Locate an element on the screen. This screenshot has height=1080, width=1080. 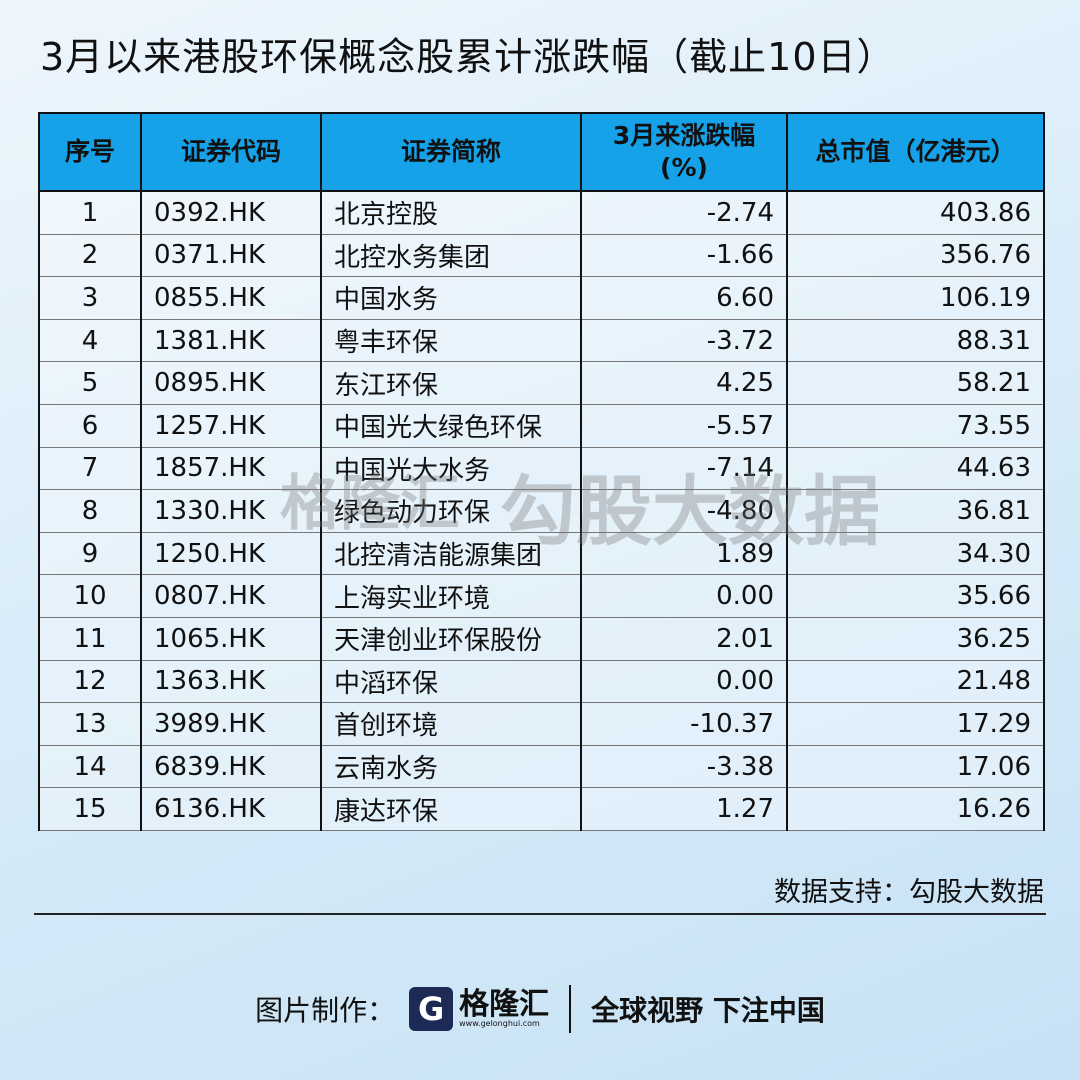
table-cell: 6136.HK is located at coordinates (231, 809).